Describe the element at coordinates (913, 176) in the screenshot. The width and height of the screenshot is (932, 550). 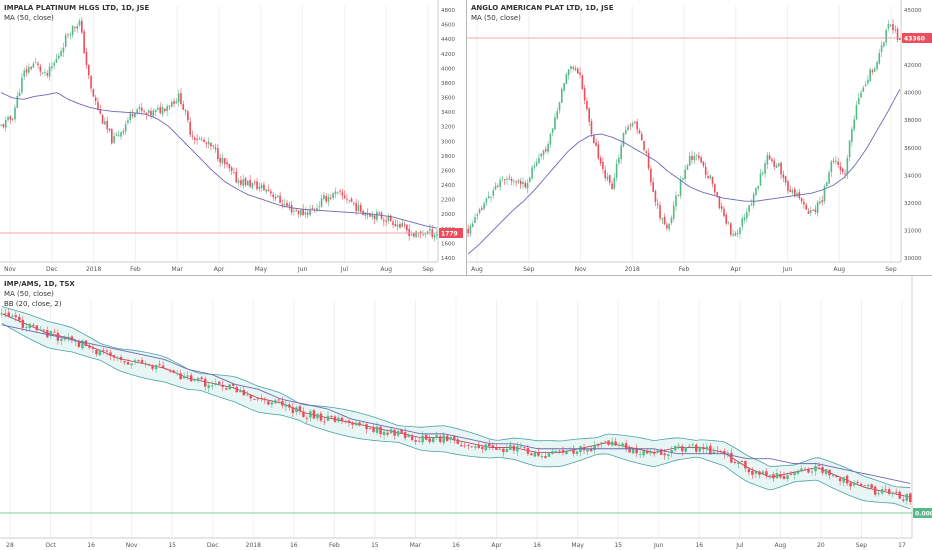
I see `y-tick-label: 34000` at that location.